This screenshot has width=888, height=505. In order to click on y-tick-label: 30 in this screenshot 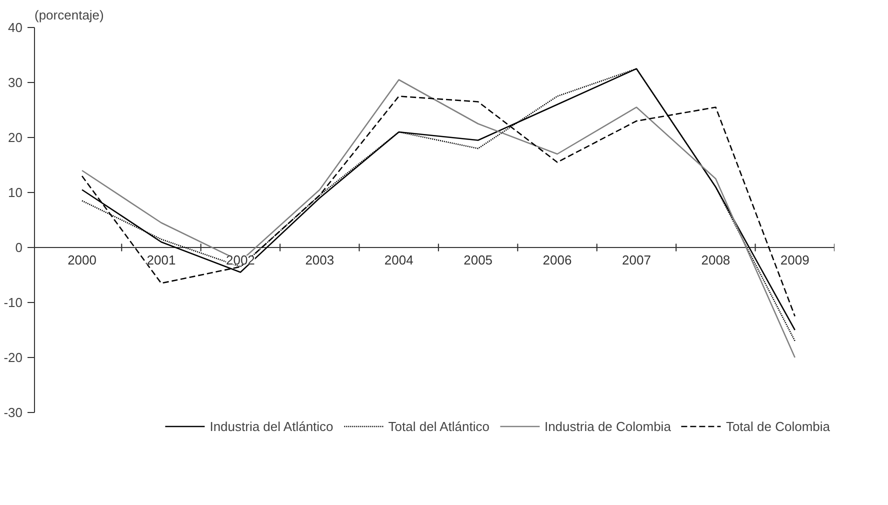, I will do `click(15, 82)`.